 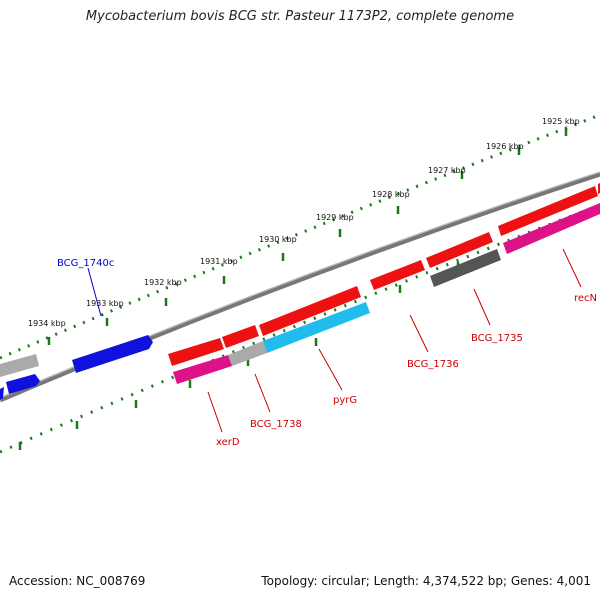 What do you see at coordinates (112, 354) in the screenshot?
I see `gene-bcg-1740c-block` at bounding box center [112, 354].